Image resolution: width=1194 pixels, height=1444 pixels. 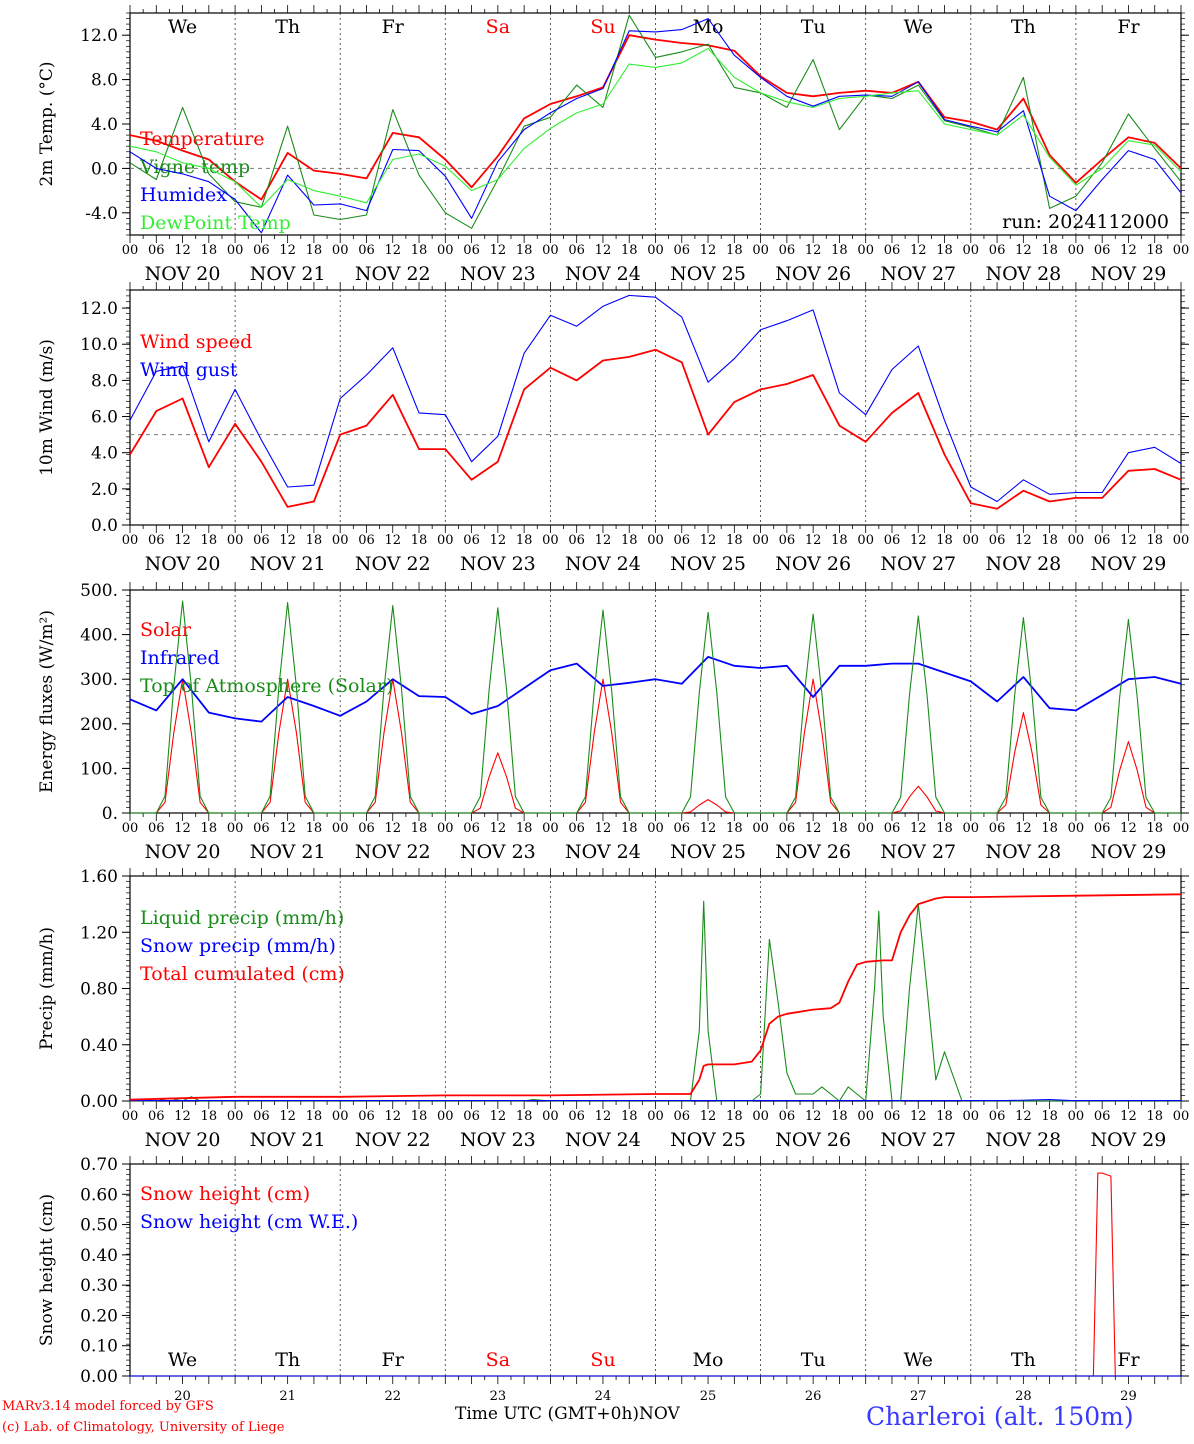 I want to click on legend-entry: Snow precip (mm/h), so click(x=238, y=946).